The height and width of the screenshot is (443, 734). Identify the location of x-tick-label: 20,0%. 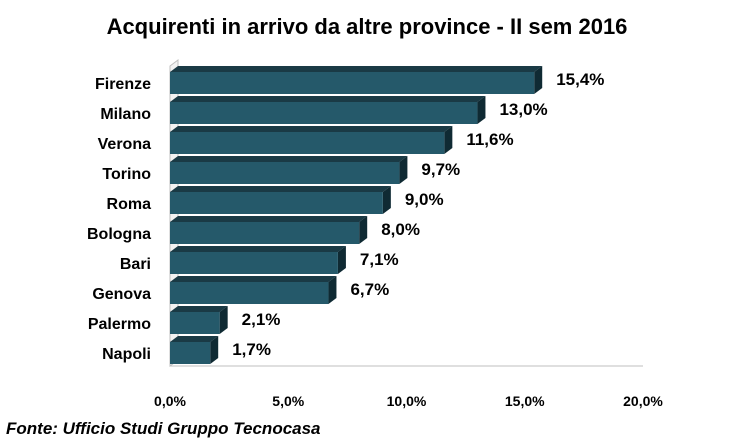
(643, 401).